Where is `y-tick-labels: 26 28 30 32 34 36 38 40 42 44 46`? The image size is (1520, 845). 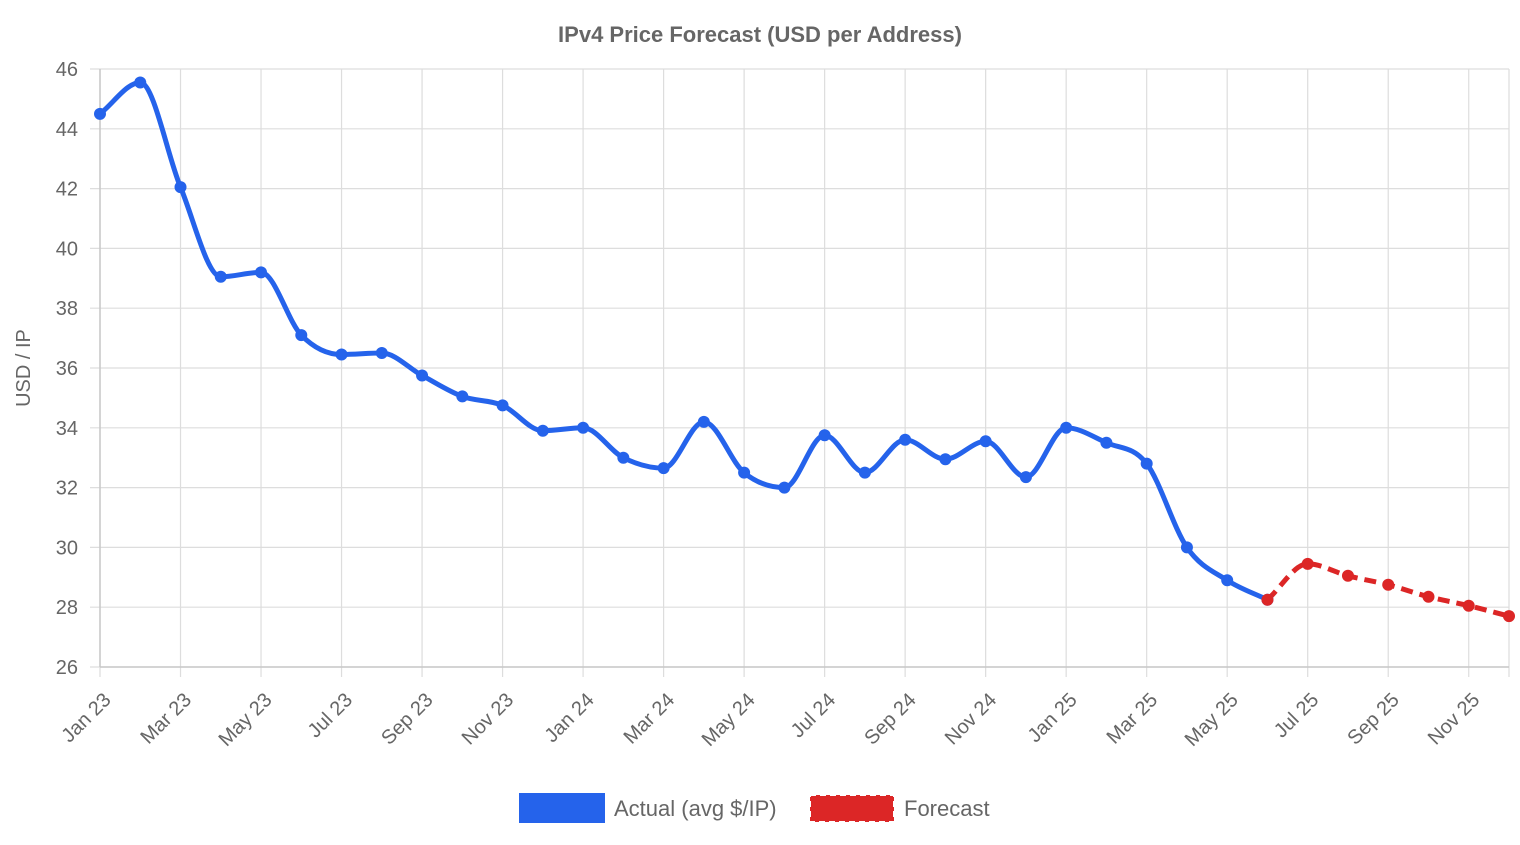
y-tick-labels: 26 28 30 32 34 36 38 40 42 44 46 is located at coordinates (67, 369).